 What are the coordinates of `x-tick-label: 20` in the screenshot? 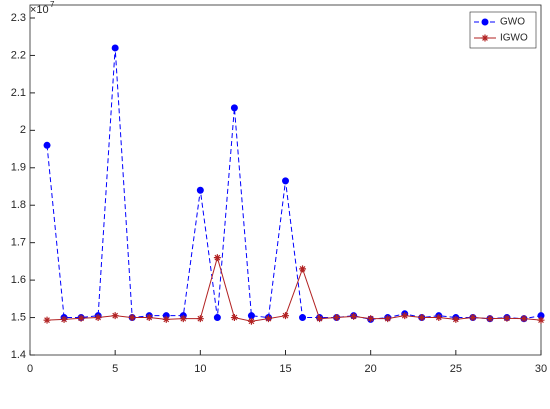 It's located at (371, 369).